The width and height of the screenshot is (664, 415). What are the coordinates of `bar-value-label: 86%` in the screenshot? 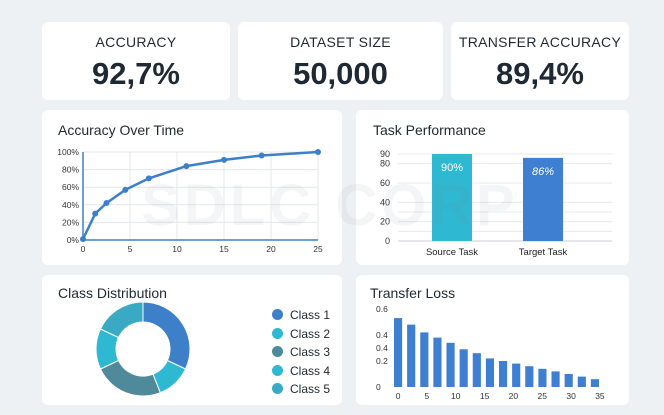 It's located at (543, 172).